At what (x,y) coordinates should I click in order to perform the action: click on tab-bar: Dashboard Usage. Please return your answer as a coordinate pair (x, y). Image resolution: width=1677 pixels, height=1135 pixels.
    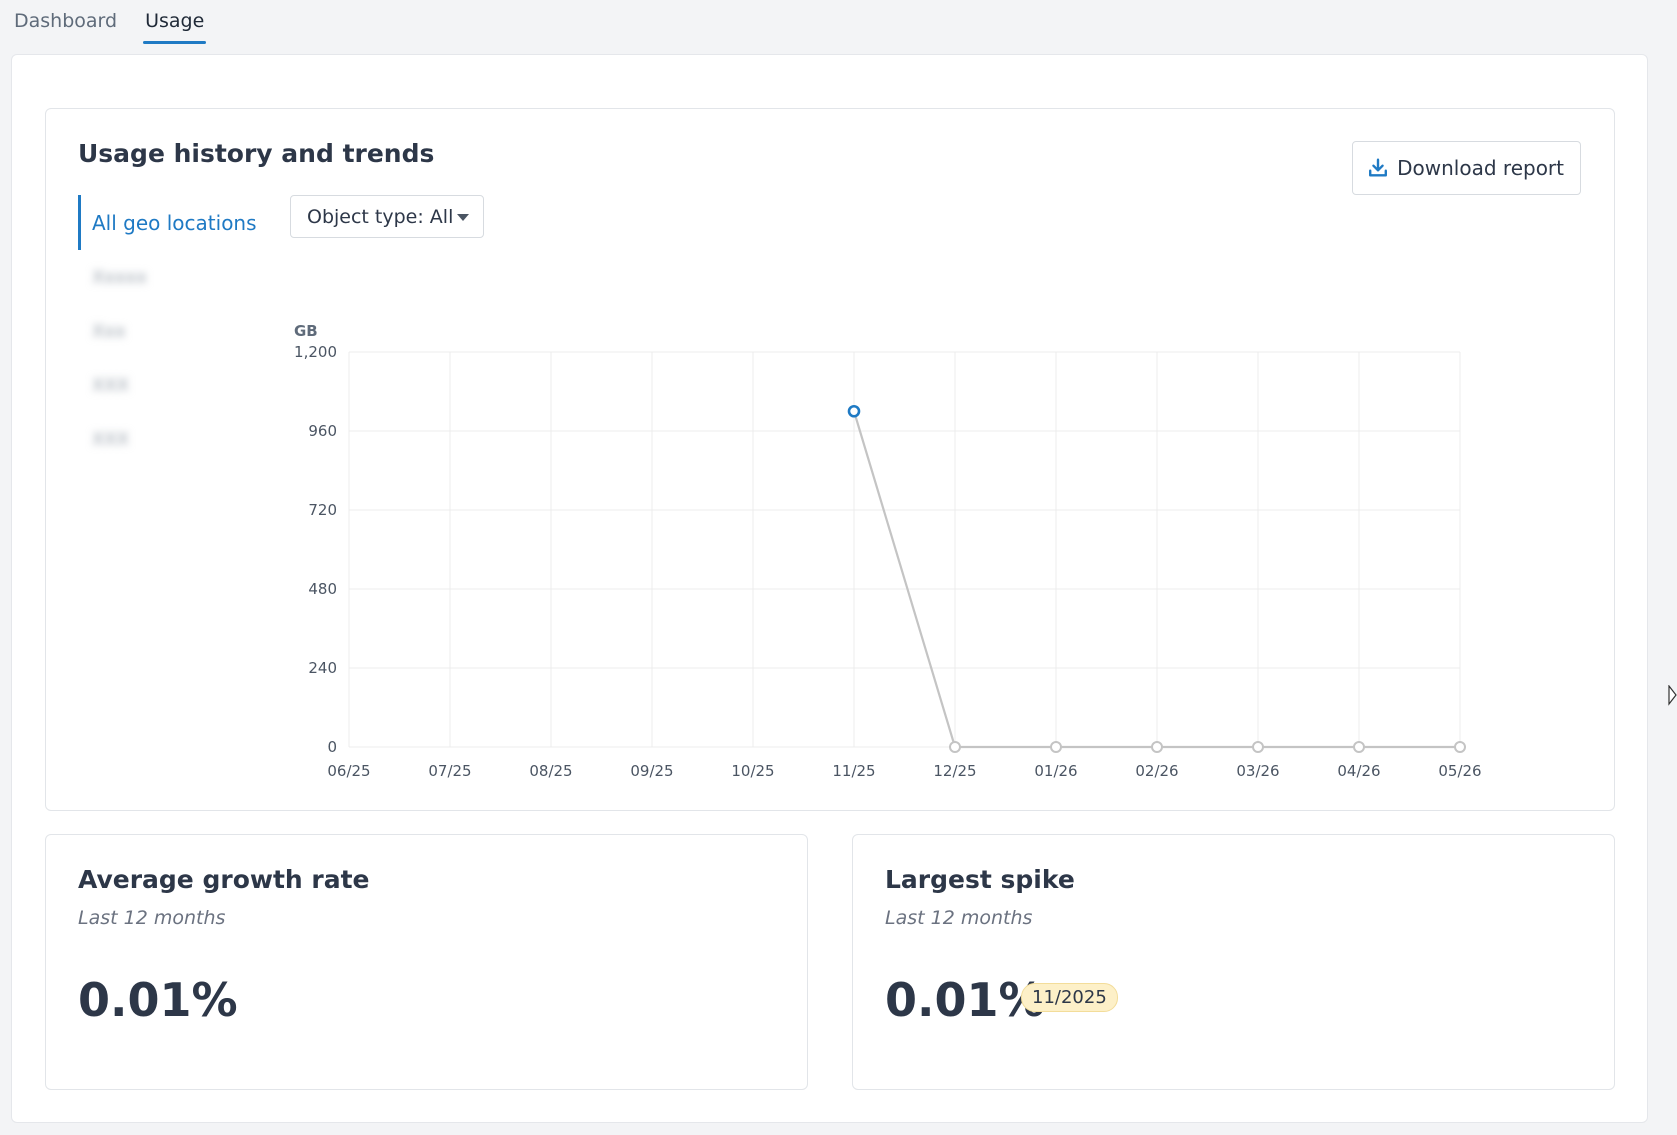
    Looking at the image, I should click on (110, 23).